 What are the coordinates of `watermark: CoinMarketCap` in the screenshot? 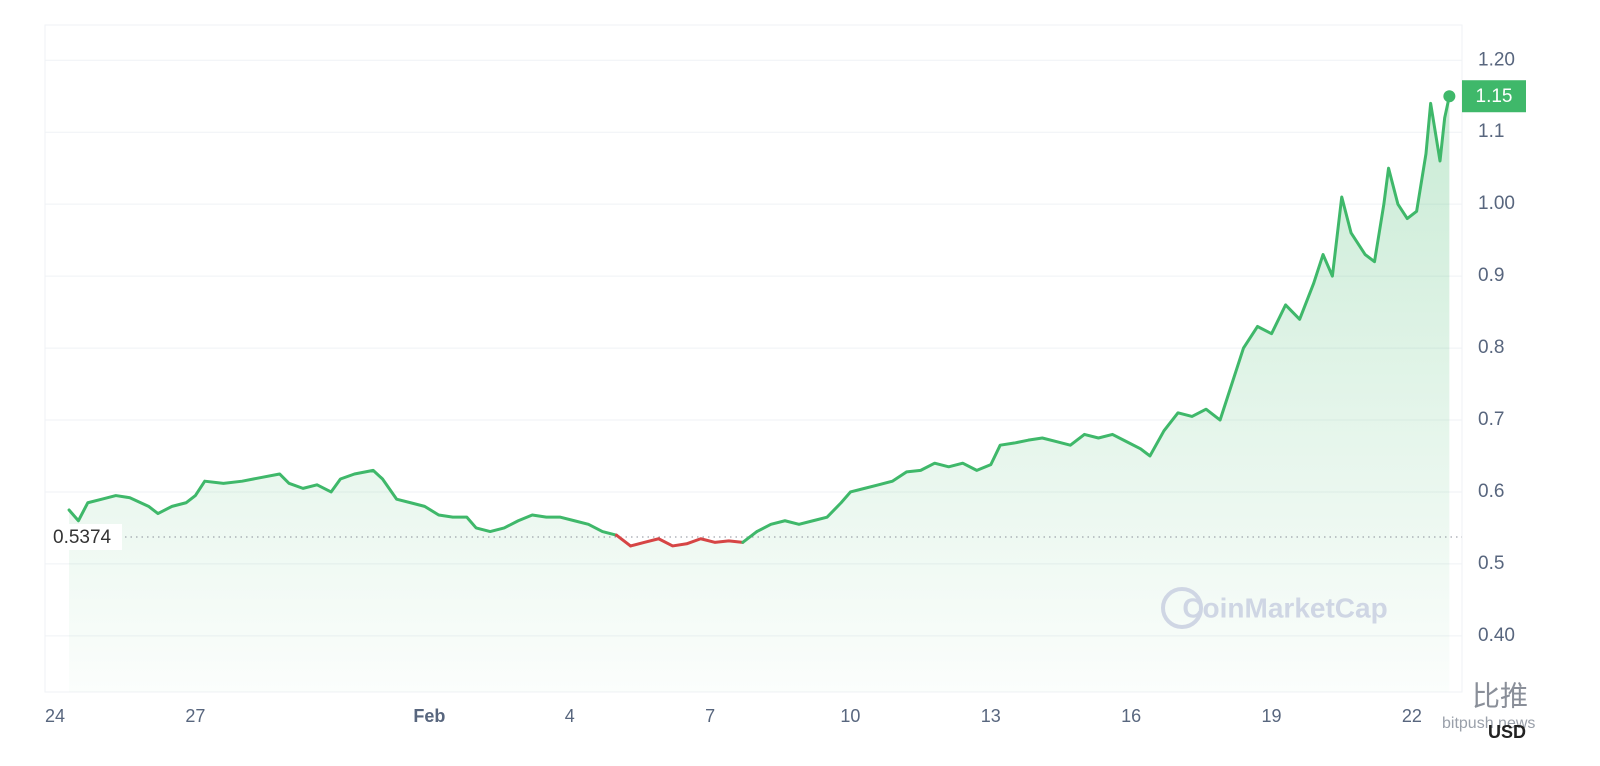 It's located at (1284, 607).